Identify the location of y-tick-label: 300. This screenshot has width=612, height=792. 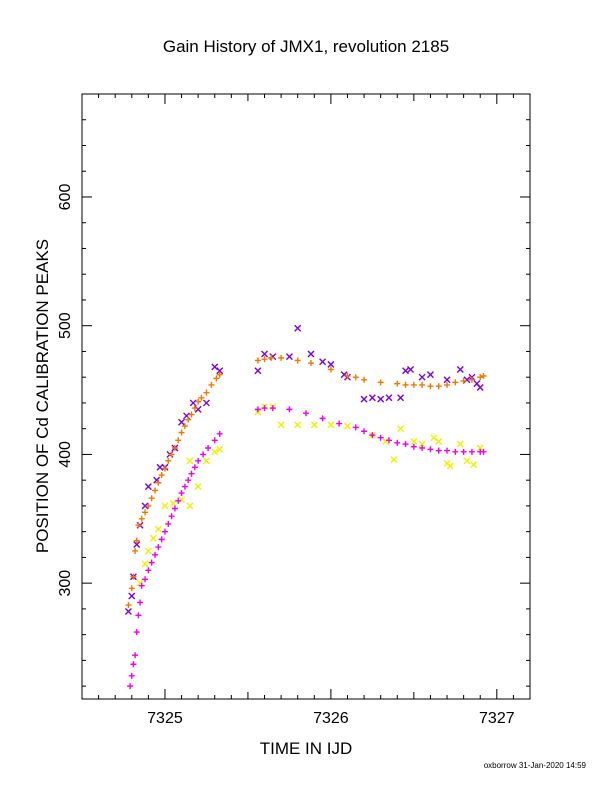
(65, 583).